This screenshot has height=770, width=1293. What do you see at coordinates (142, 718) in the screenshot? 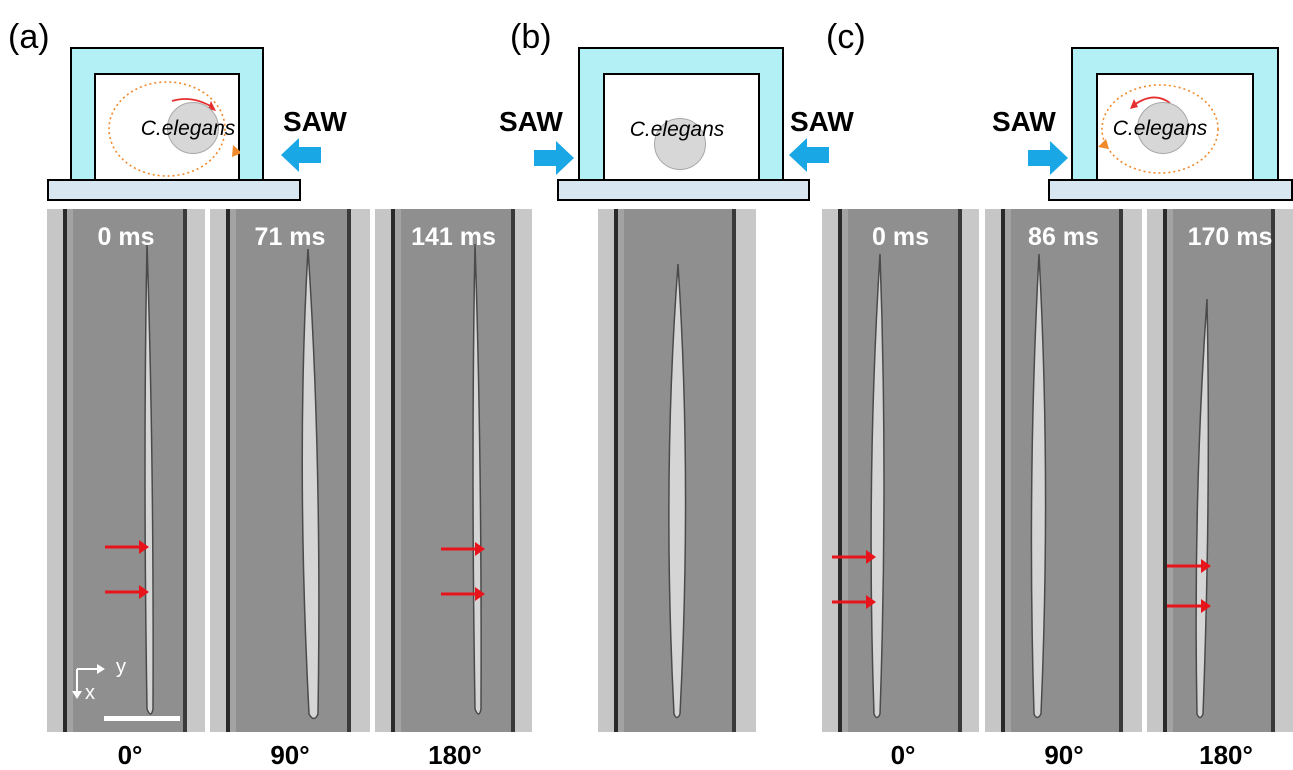
I see `scale-bar` at bounding box center [142, 718].